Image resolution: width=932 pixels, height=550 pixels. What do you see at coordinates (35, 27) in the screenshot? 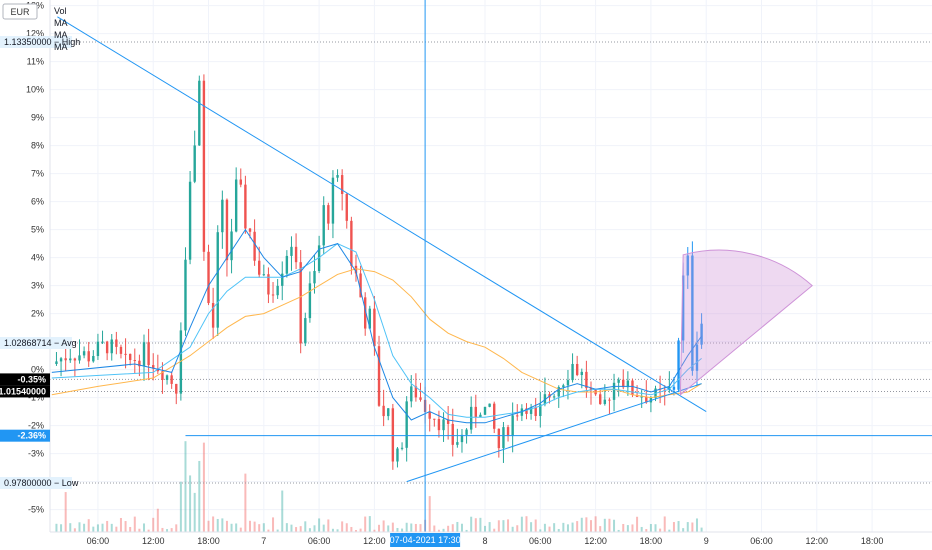
I see `legend: EUR Vol MA MA MA` at bounding box center [35, 27].